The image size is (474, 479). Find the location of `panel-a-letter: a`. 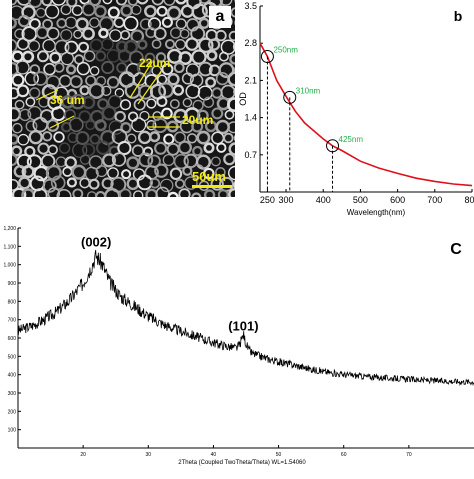

panel-a-letter: a is located at coordinates (220, 17).